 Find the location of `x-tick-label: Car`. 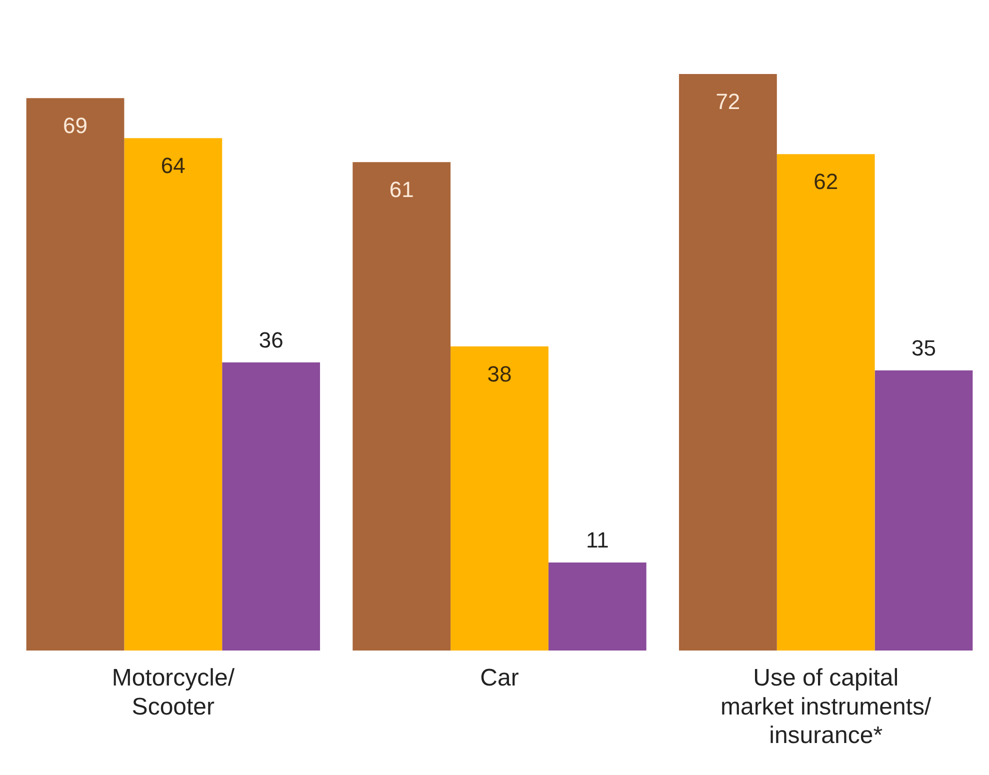

x-tick-label: Car is located at coordinates (499, 678).